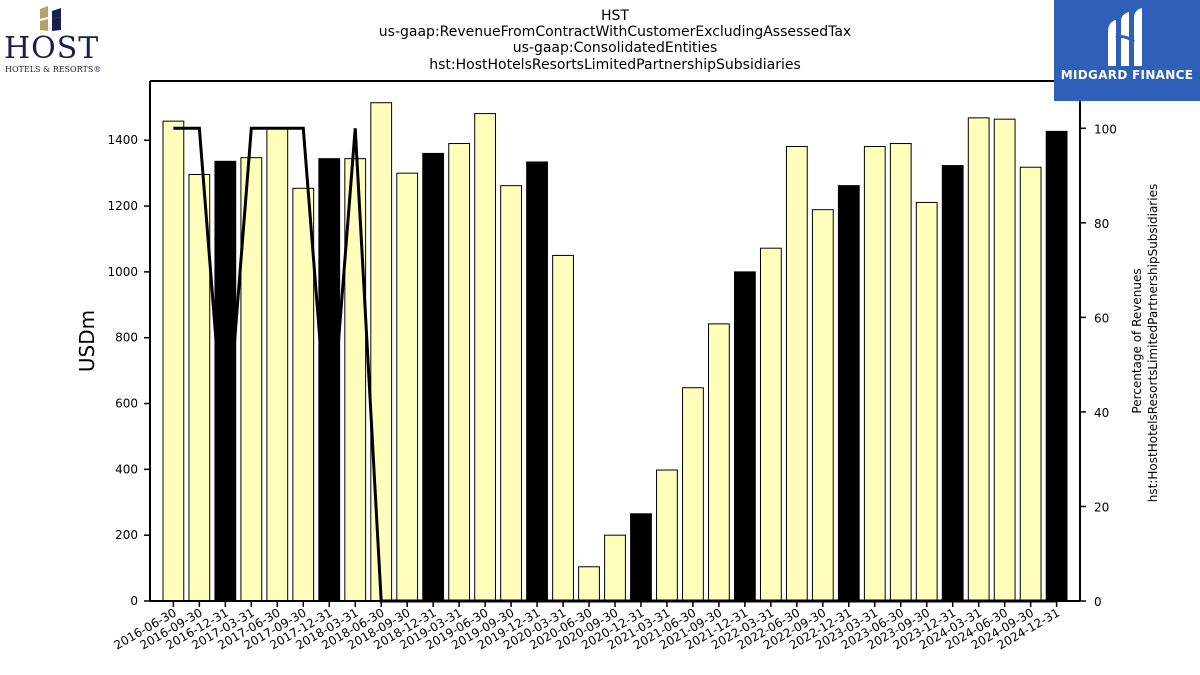  I want to click on y2-tick-label-20: 20, so click(1101, 507).